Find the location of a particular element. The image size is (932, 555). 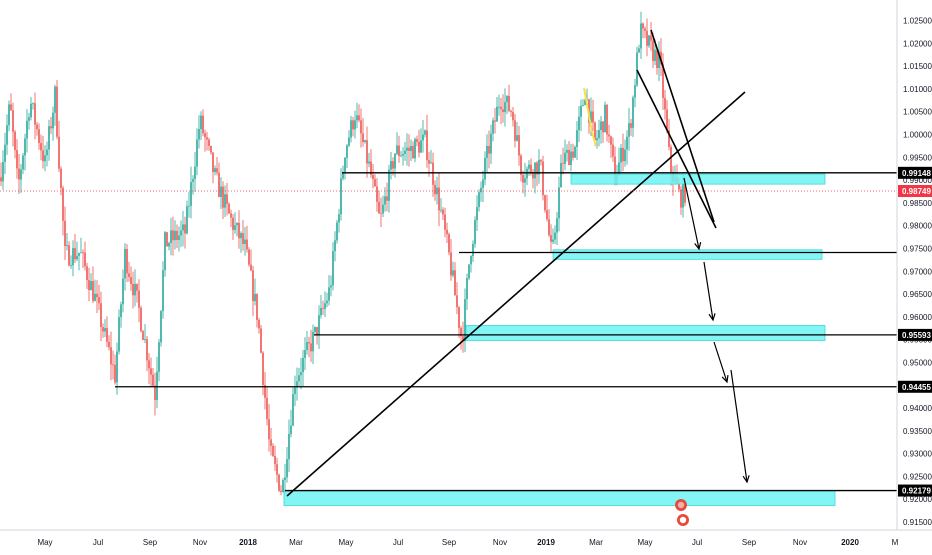

support-zone is located at coordinates (645, 333).